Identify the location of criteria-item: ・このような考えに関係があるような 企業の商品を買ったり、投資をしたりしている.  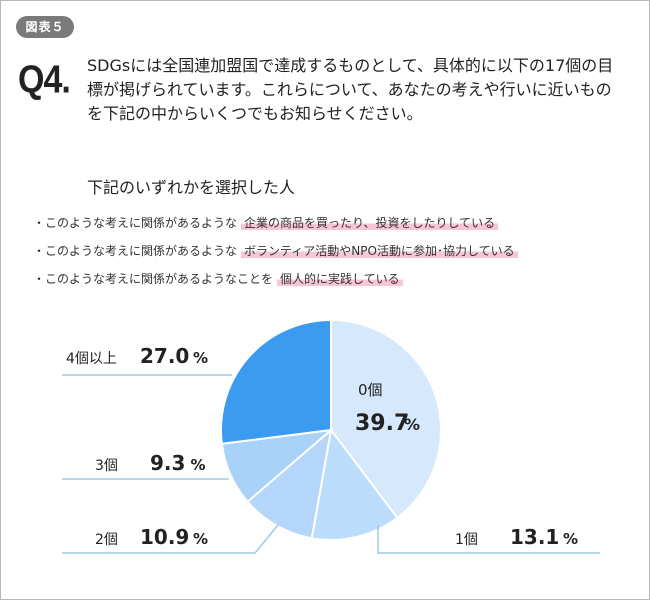
(275, 226).